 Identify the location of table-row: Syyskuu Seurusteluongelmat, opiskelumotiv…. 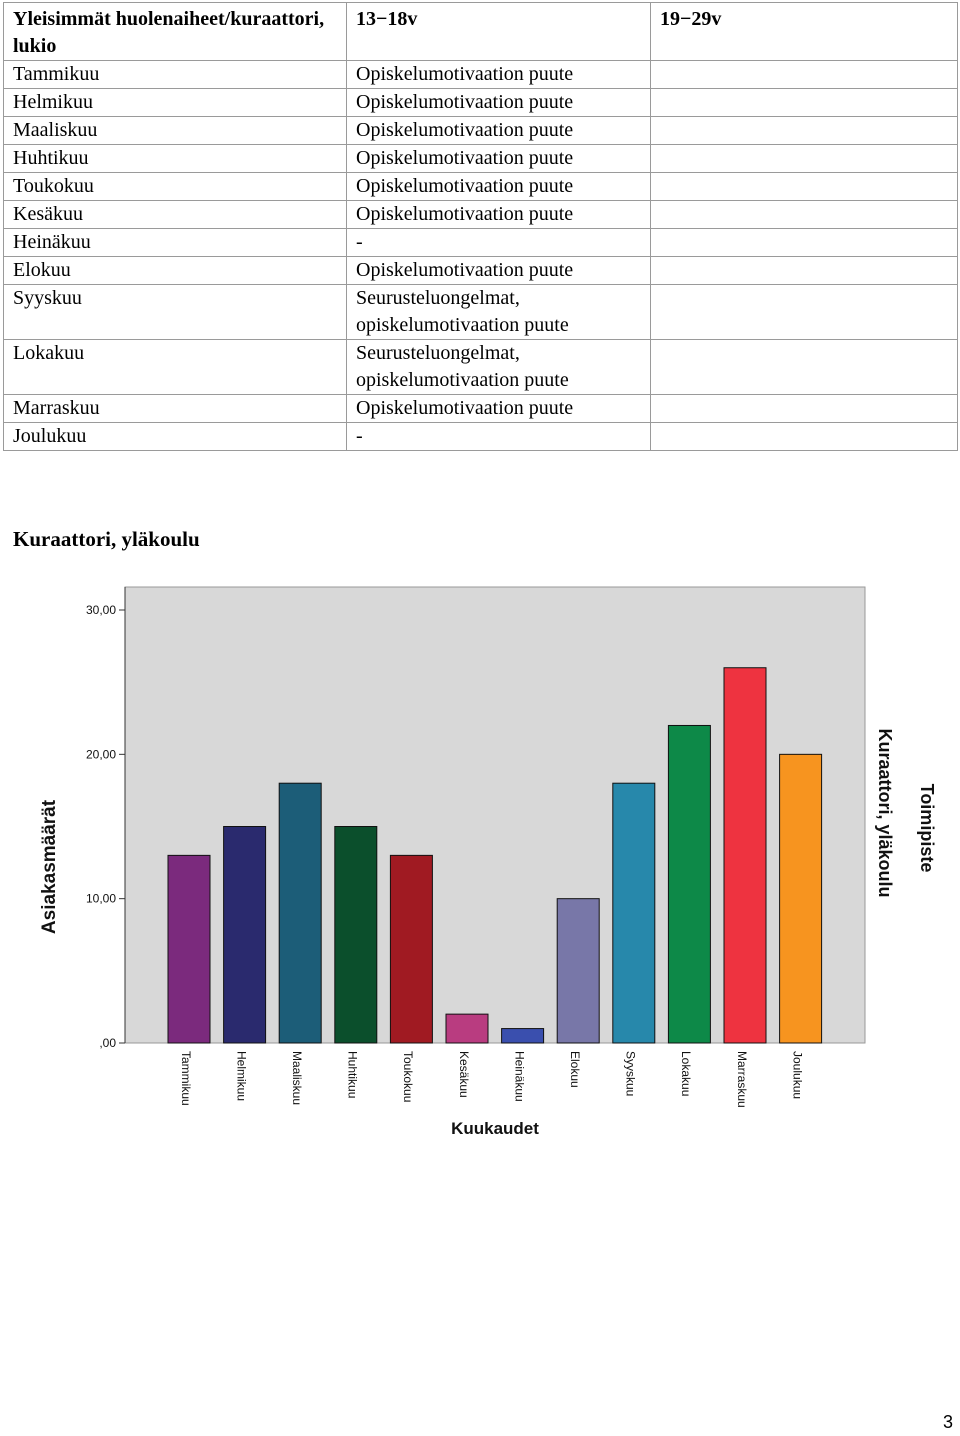
(480, 312).